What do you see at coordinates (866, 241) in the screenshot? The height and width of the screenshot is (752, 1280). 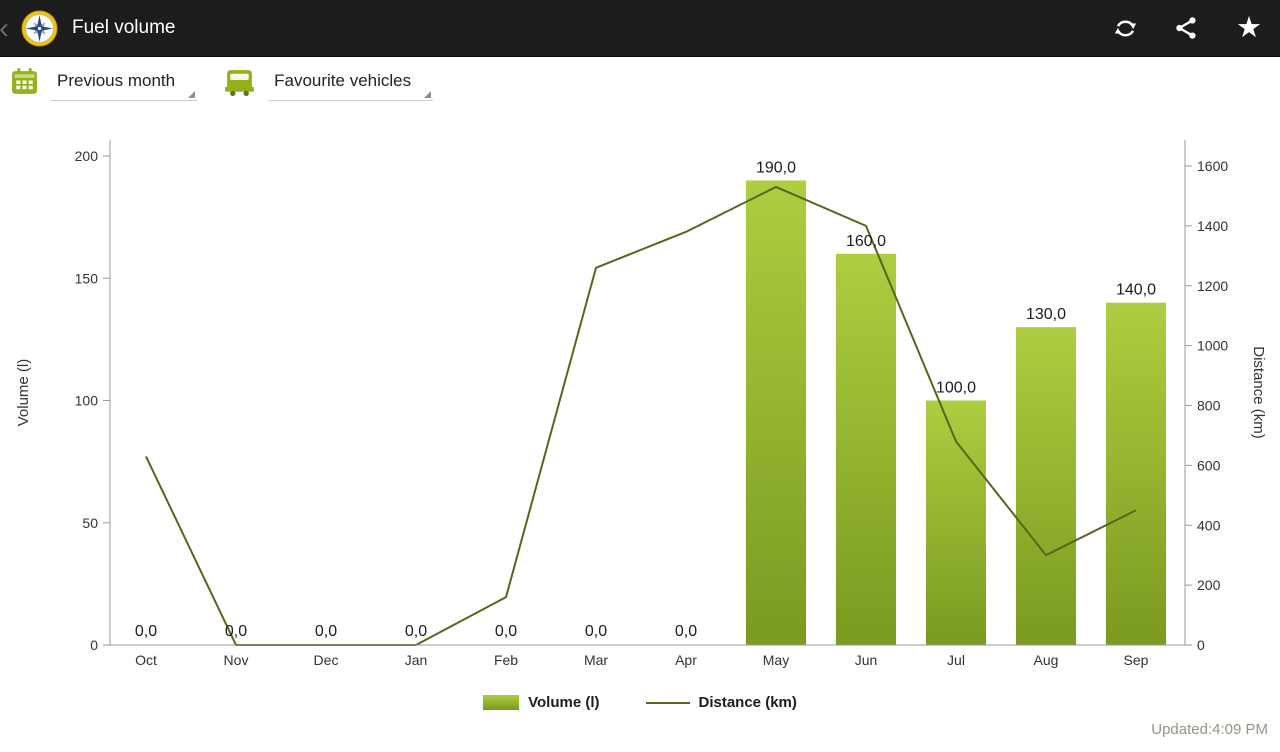 I see `svg-text: 160,0` at bounding box center [866, 241].